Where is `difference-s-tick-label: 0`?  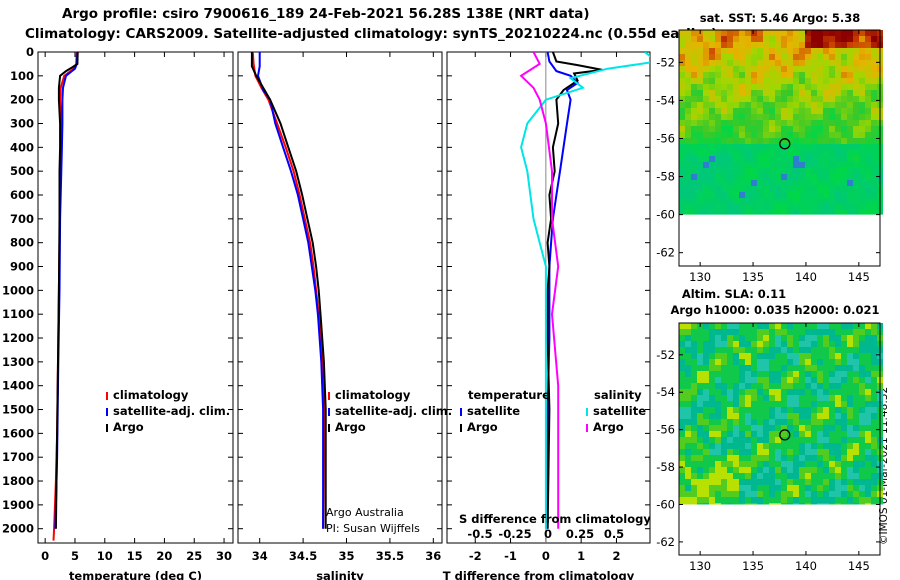
difference-s-tick-label: 0 is located at coordinates (548, 534).